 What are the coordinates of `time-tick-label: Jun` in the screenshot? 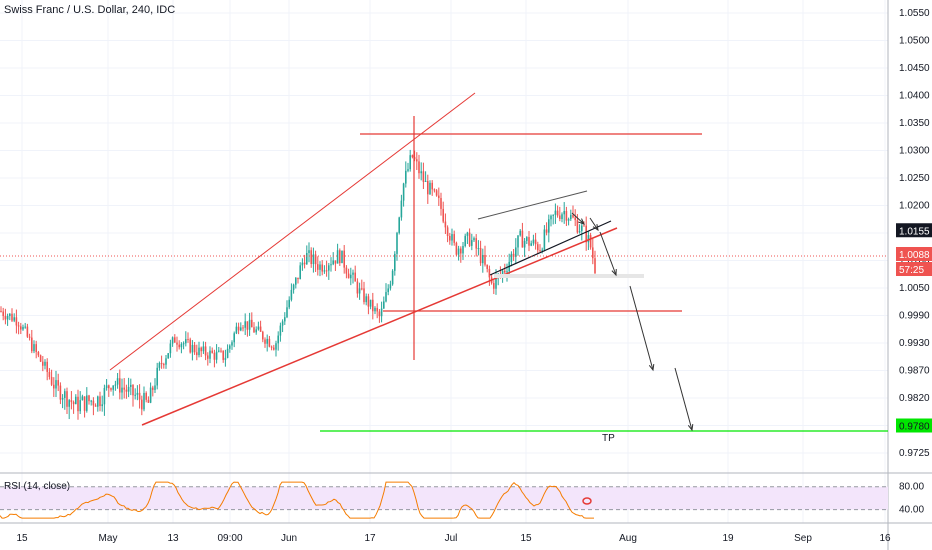 It's located at (289, 538).